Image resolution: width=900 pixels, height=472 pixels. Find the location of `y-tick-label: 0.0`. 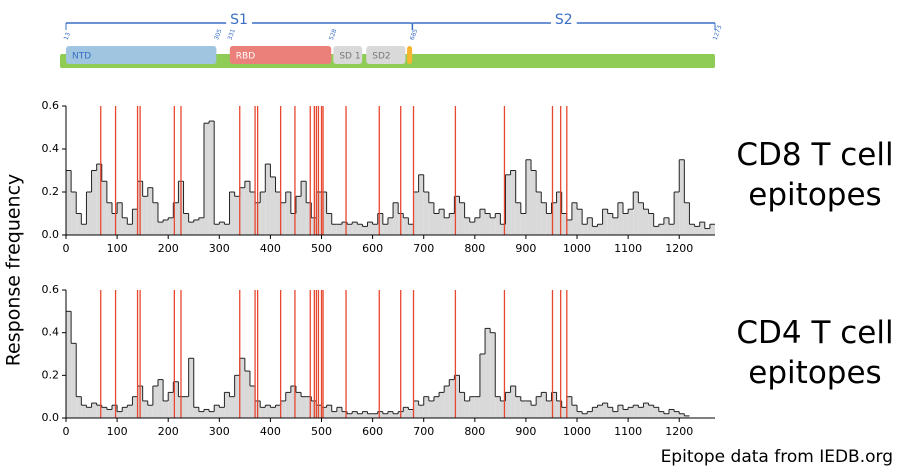

y-tick-label: 0.0 is located at coordinates (51, 417).